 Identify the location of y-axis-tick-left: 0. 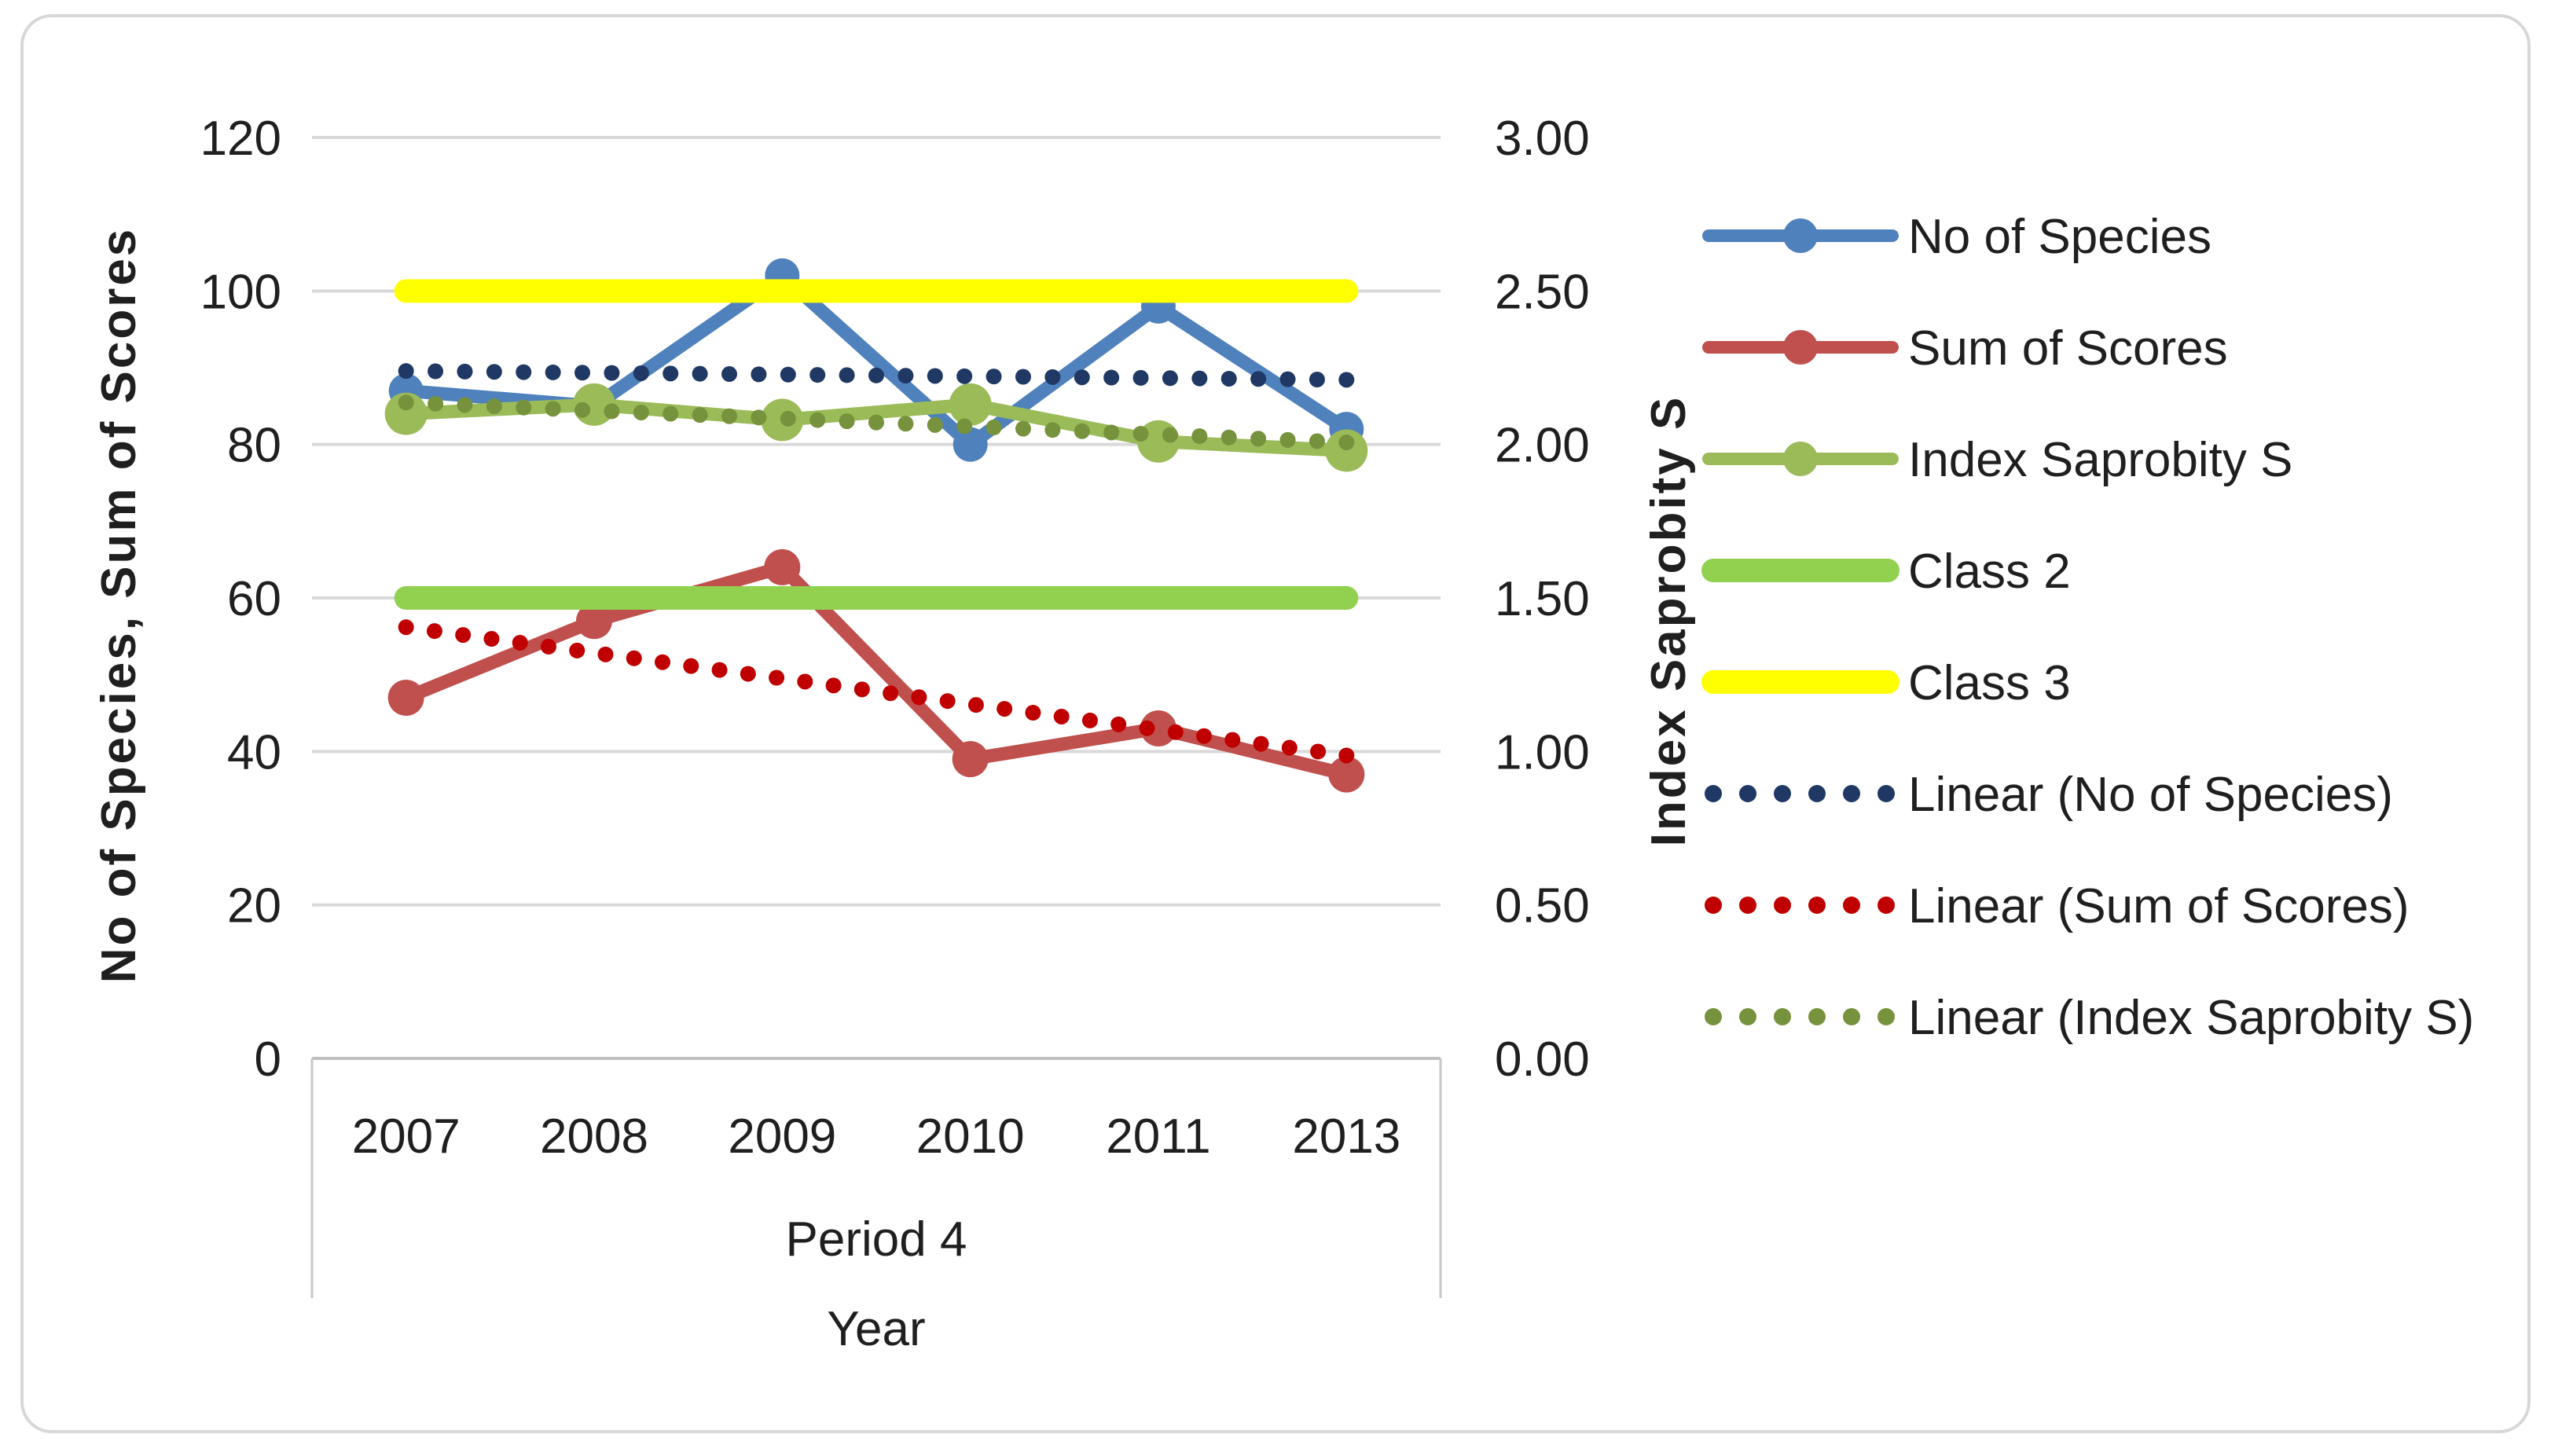
(268, 1059).